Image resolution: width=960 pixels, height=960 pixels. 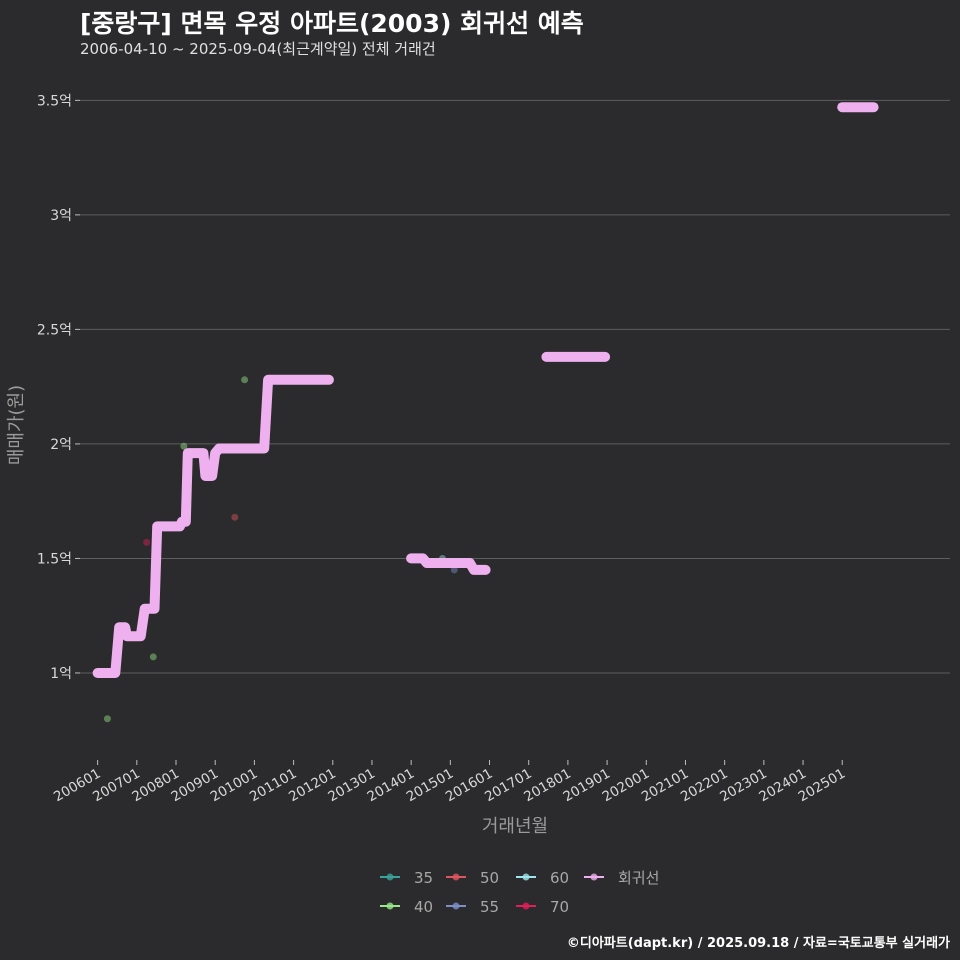 I want to click on legend-label-4: 40, so click(x=423, y=907).